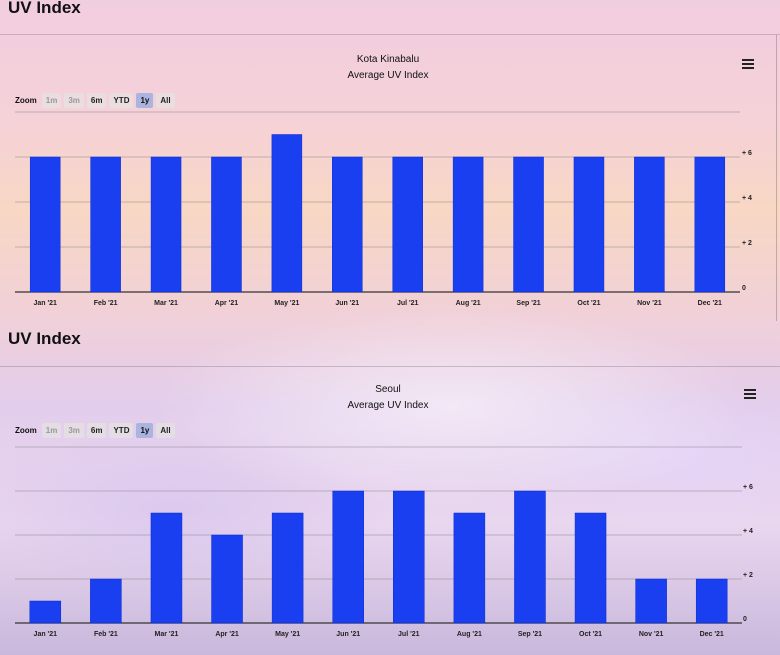 The image size is (780, 655). I want to click on chart-title: Seoul, so click(388, 389).